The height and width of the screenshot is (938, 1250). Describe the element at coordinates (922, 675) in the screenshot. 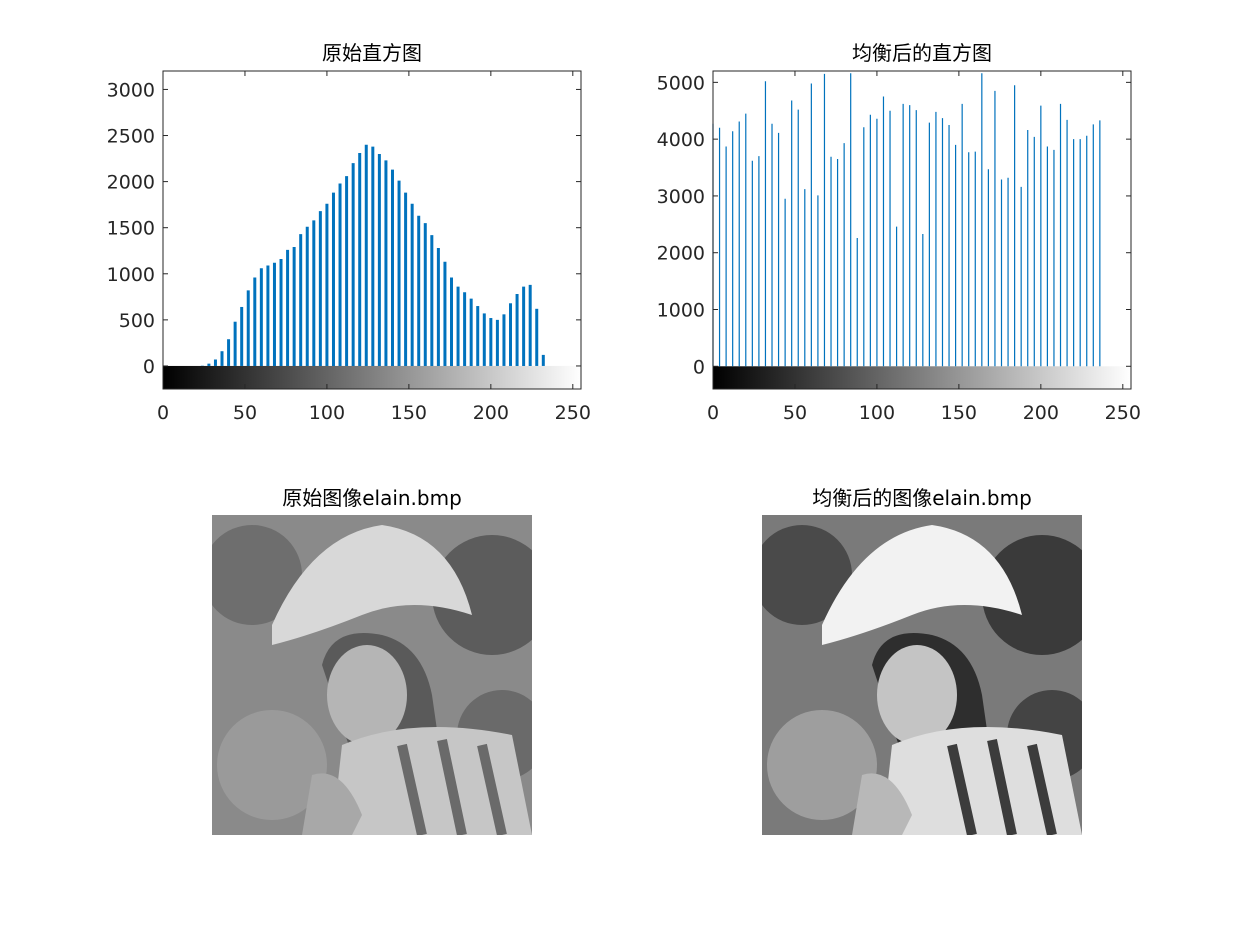

I see `equalized-image` at that location.